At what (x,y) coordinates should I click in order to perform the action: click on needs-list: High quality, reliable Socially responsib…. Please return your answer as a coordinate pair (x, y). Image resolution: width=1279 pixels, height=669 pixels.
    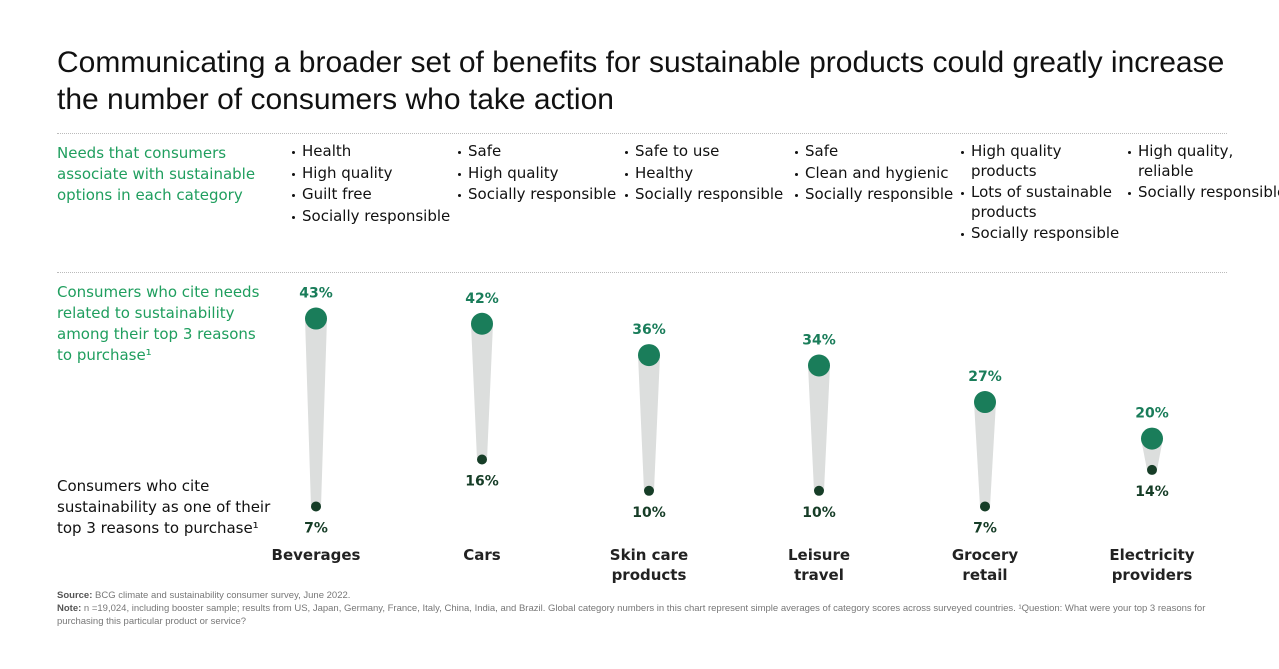
    Looking at the image, I should click on (1203, 173).